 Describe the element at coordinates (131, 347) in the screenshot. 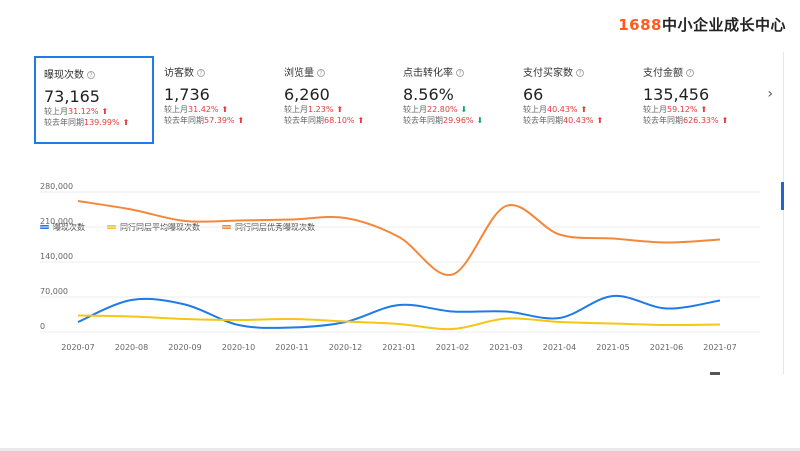

I see `x-tick-label: 2020-08` at that location.